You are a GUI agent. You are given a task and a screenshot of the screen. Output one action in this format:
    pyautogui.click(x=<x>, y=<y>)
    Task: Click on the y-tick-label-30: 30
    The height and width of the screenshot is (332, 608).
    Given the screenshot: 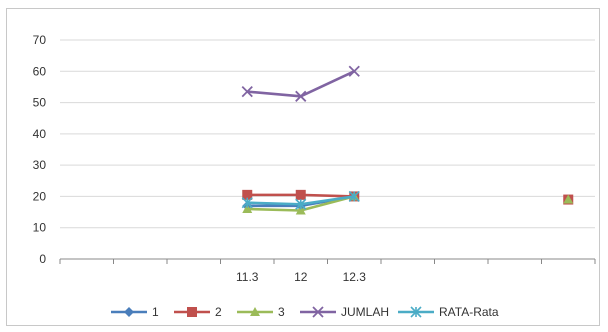 What is the action you would take?
    pyautogui.click(x=40, y=165)
    